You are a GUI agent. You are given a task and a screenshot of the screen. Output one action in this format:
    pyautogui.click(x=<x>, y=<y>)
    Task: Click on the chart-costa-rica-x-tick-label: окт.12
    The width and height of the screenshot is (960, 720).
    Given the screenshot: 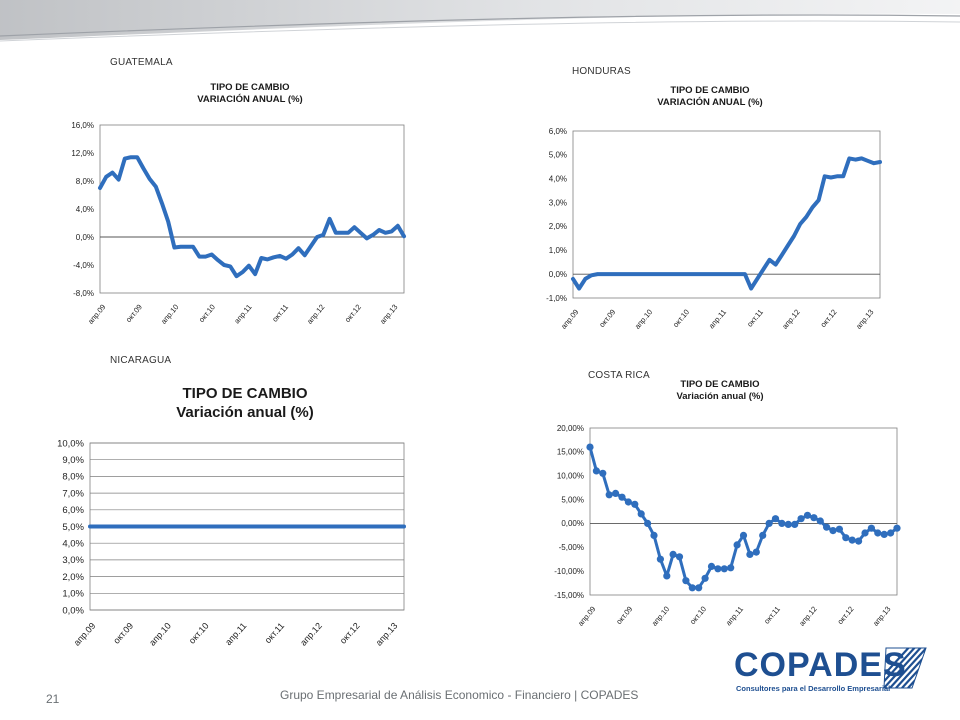 What is the action you would take?
    pyautogui.click(x=846, y=616)
    